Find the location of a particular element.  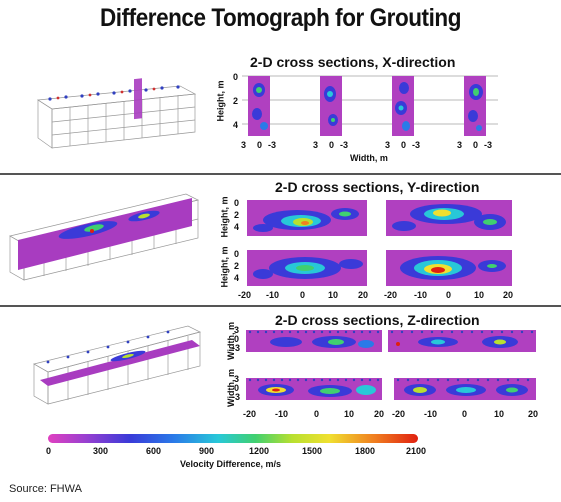

z-ytick-b-3: -3 is located at coordinates (236, 397).